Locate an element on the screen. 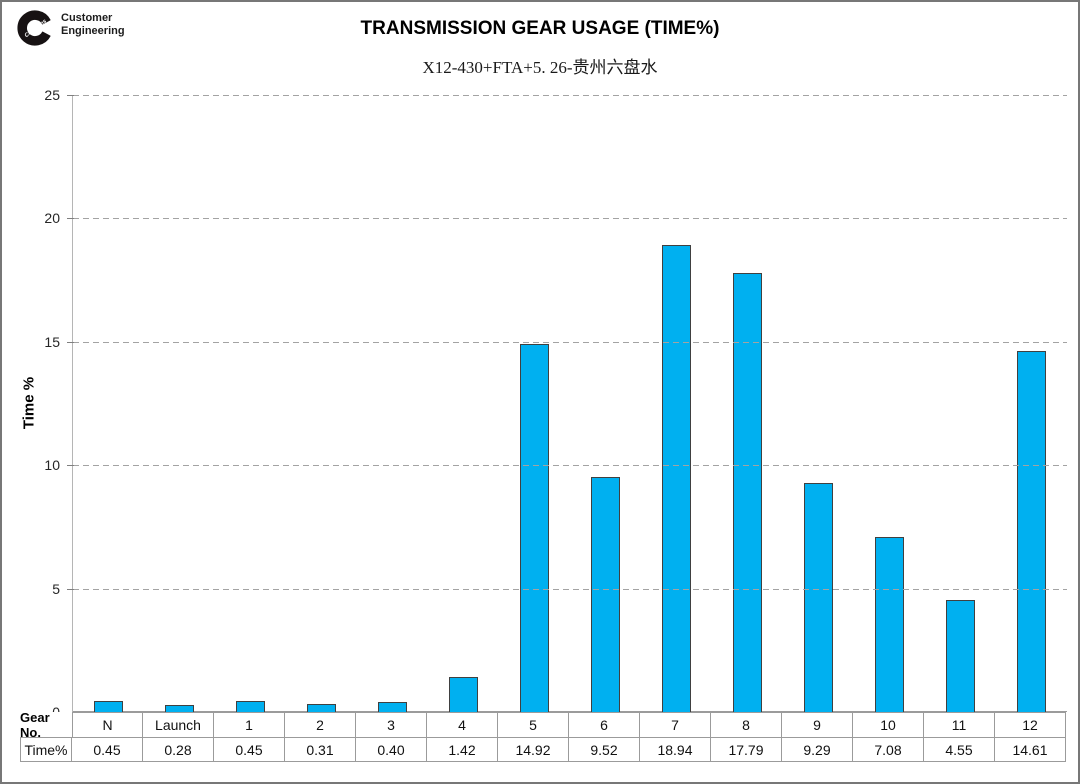 The width and height of the screenshot is (1080, 784). table-value-N: 0.45 is located at coordinates (107, 750).